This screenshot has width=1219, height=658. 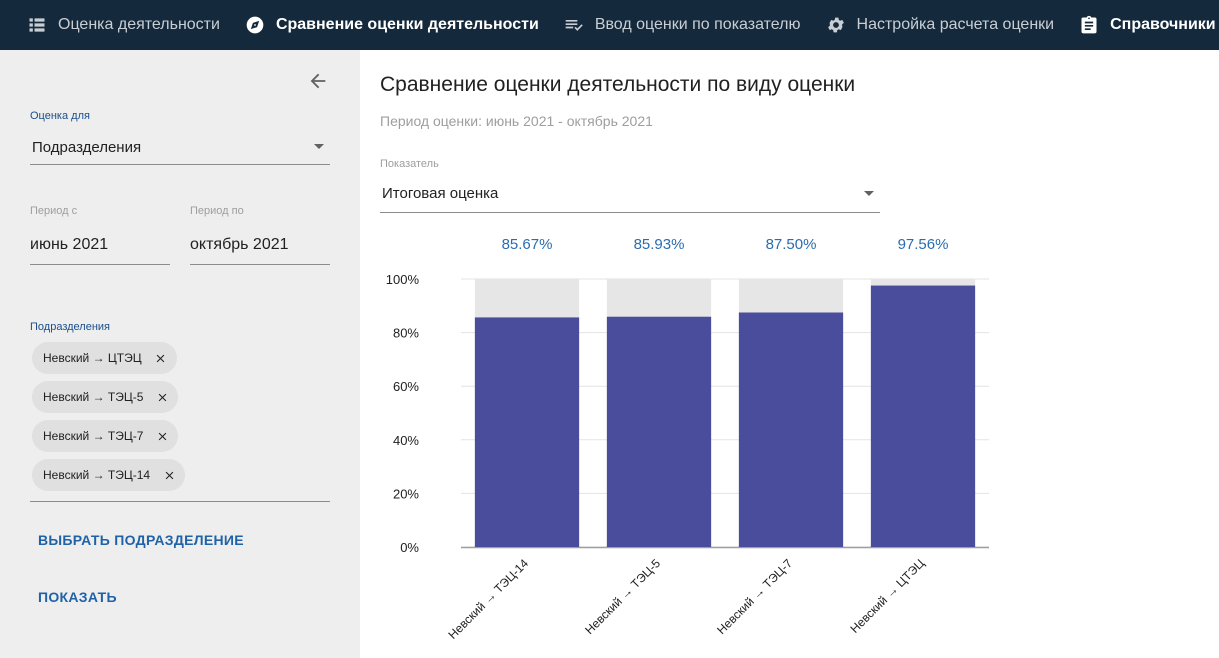 I want to click on nav-item-calculation-settings: Настройка расчета оценки, so click(x=940, y=25).